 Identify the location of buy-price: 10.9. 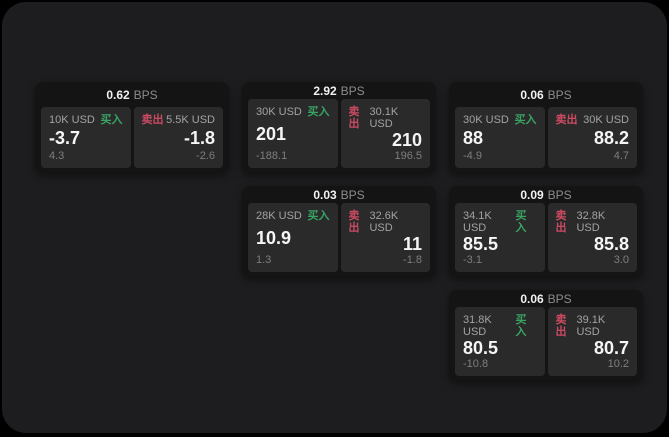
(274, 238).